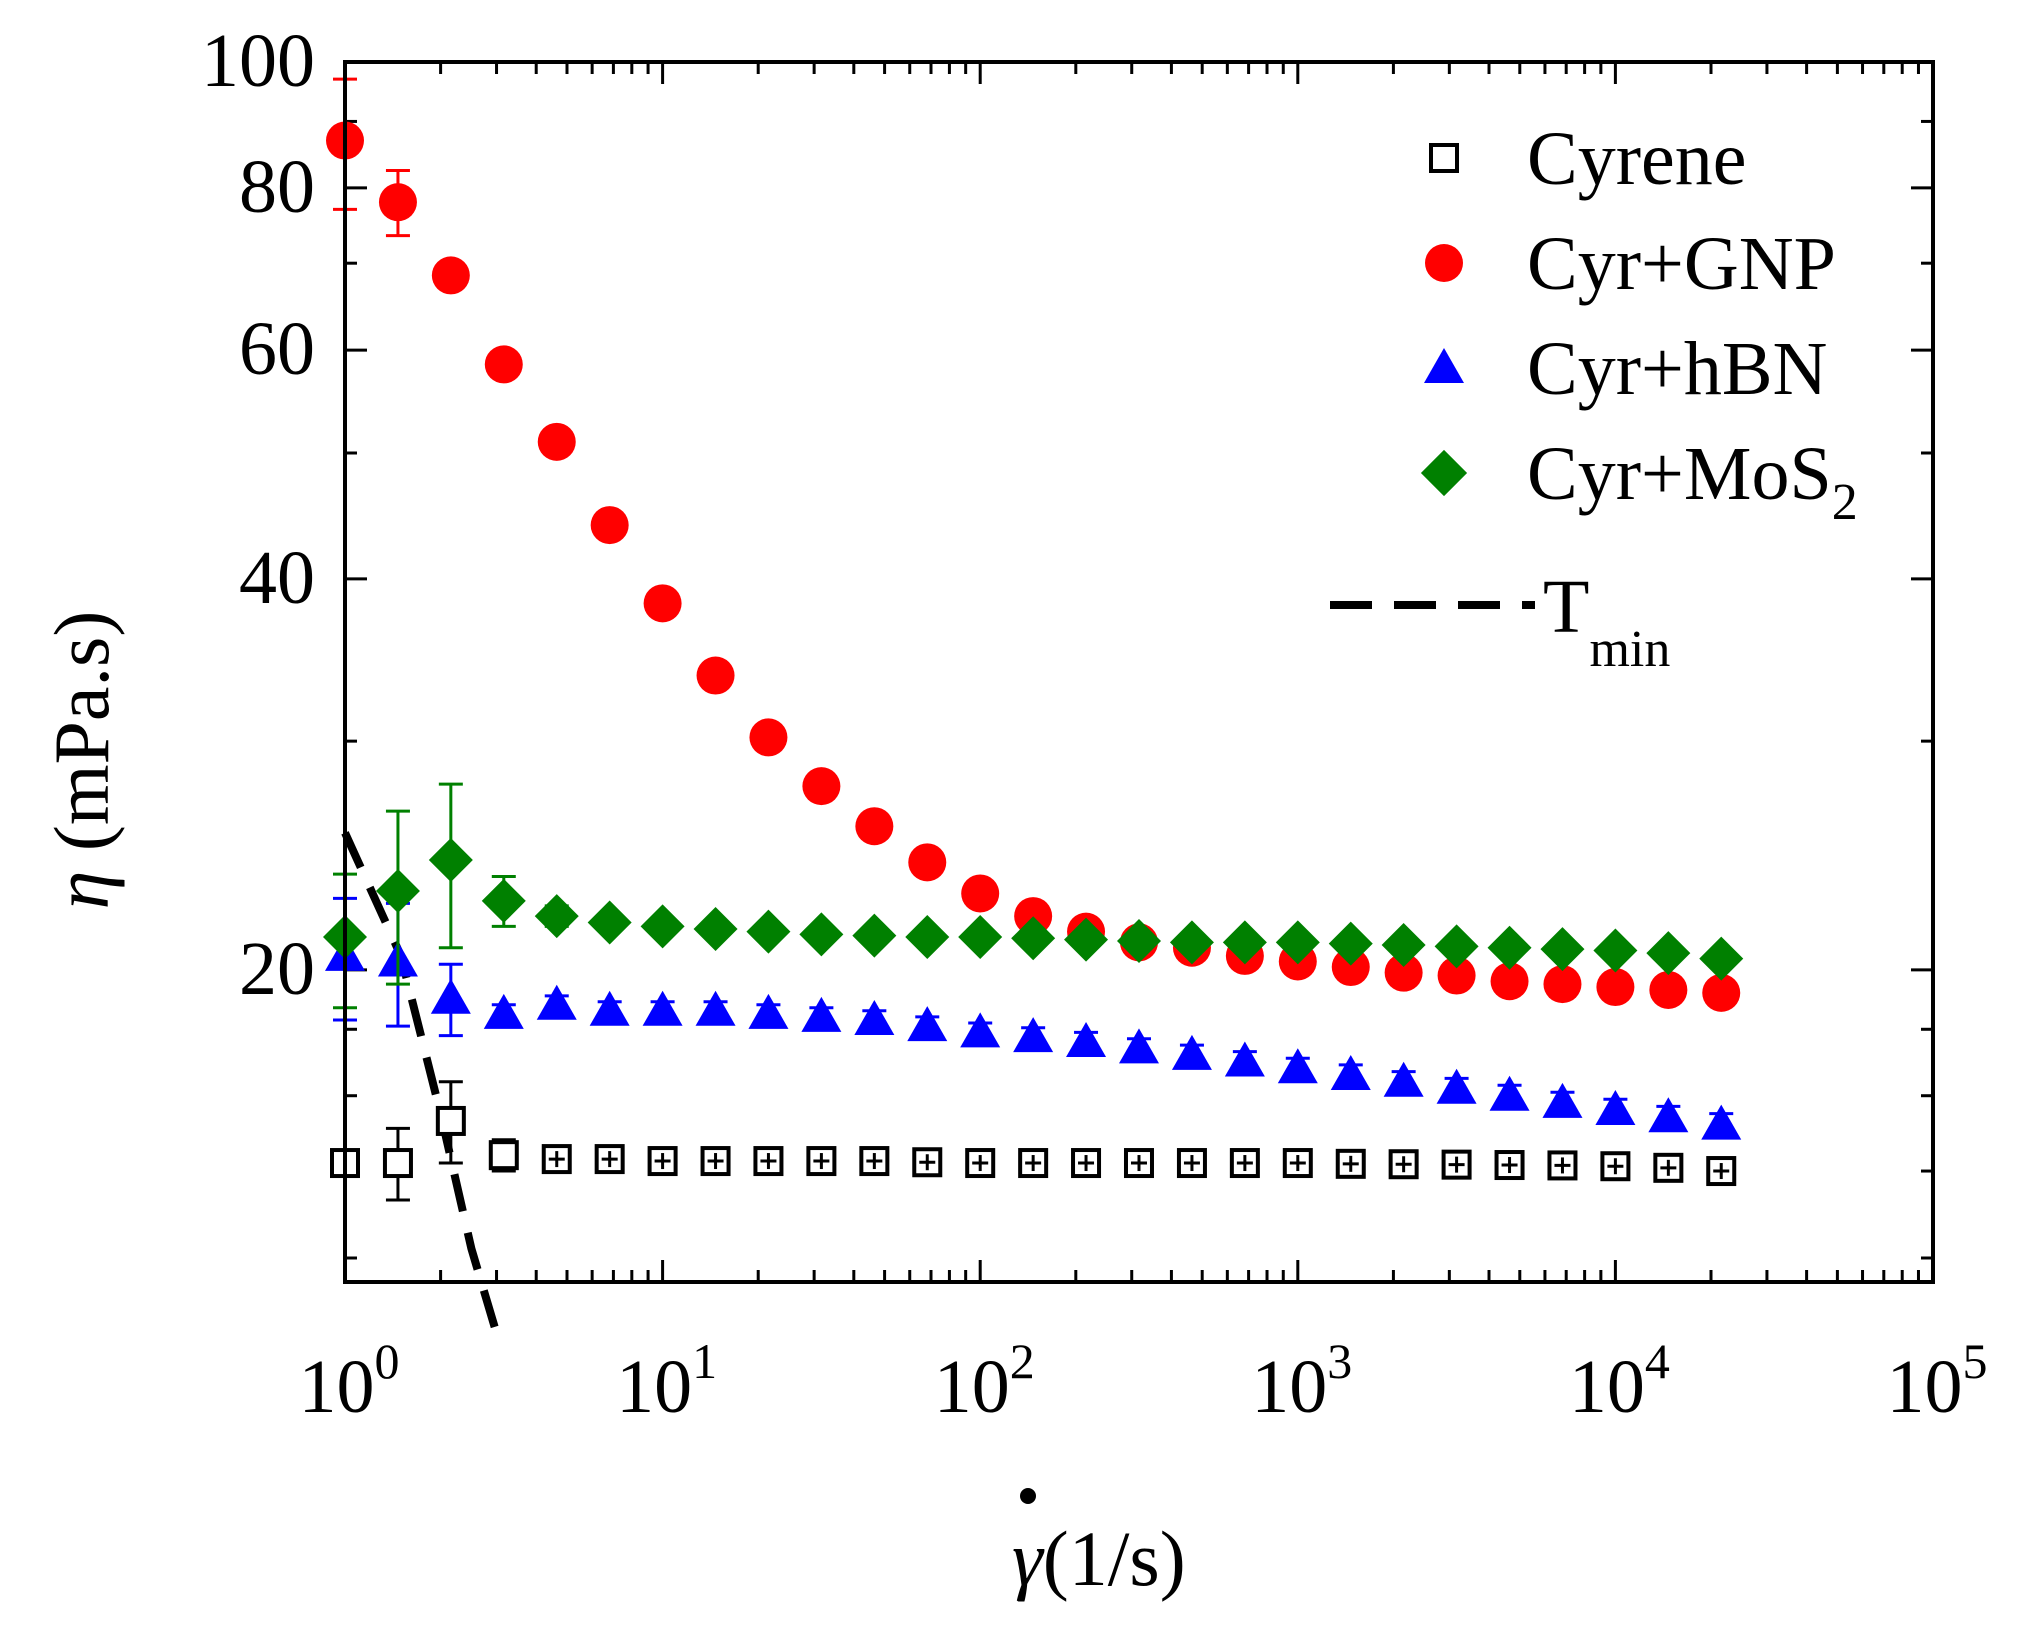  I want to click on legend-label: Cyrene, so click(1636, 159).